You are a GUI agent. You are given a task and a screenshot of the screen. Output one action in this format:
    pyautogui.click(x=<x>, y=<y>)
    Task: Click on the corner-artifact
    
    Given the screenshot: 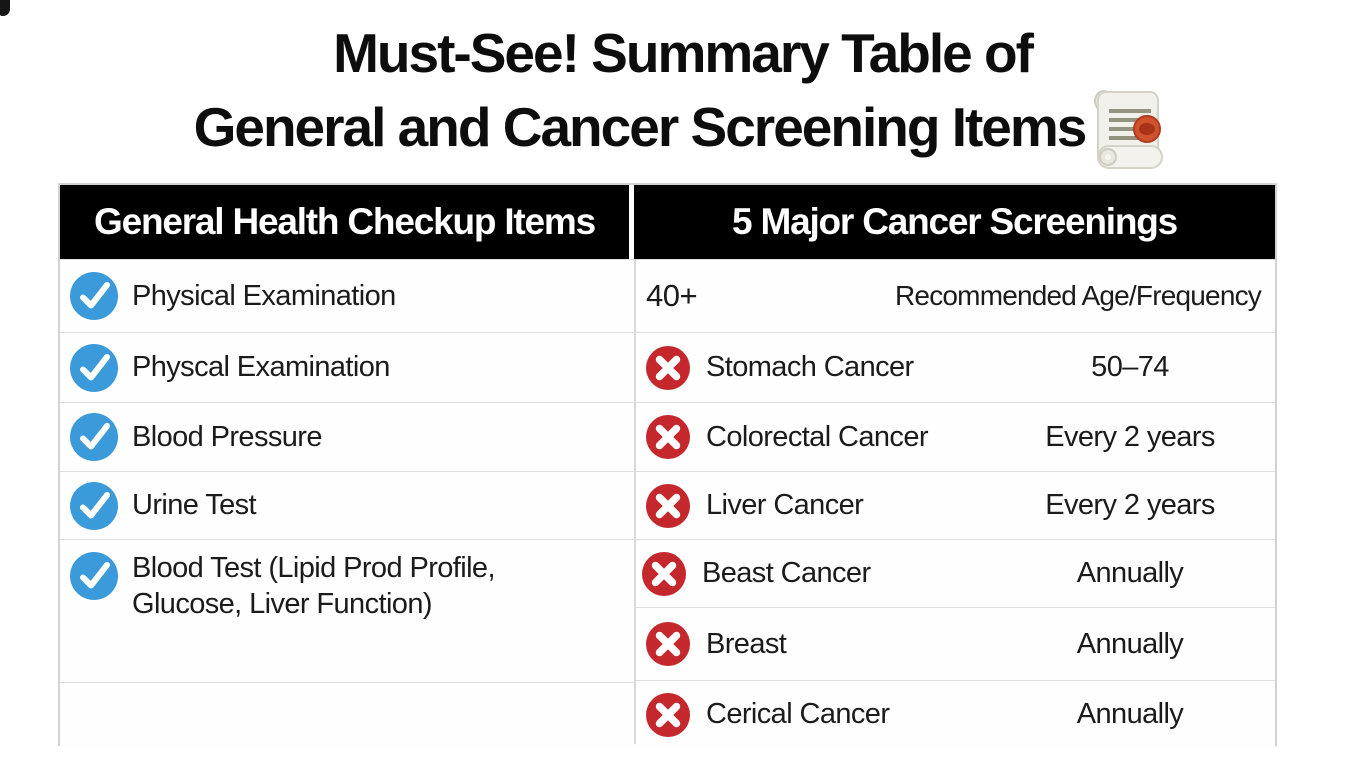 What is the action you would take?
    pyautogui.click(x=5, y=8)
    